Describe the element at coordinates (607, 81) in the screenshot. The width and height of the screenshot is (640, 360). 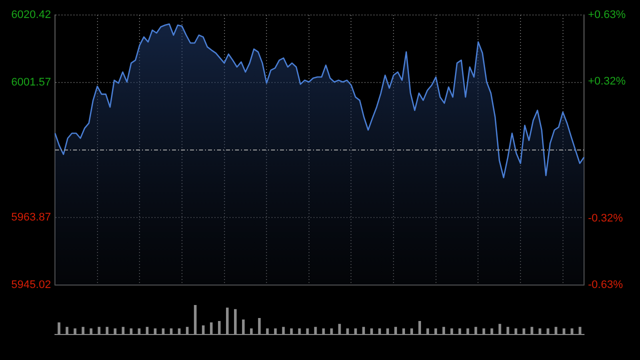
I see `y2-tick-label: +0.32%` at that location.